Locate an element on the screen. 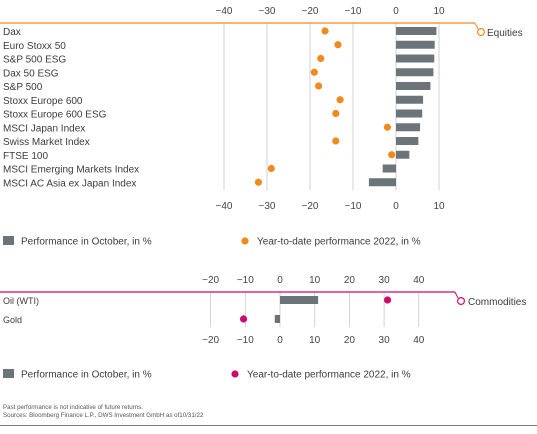 Image resolution: width=537 pixels, height=434 pixels. x-tick-label-bottom: −30 is located at coordinates (267, 206).